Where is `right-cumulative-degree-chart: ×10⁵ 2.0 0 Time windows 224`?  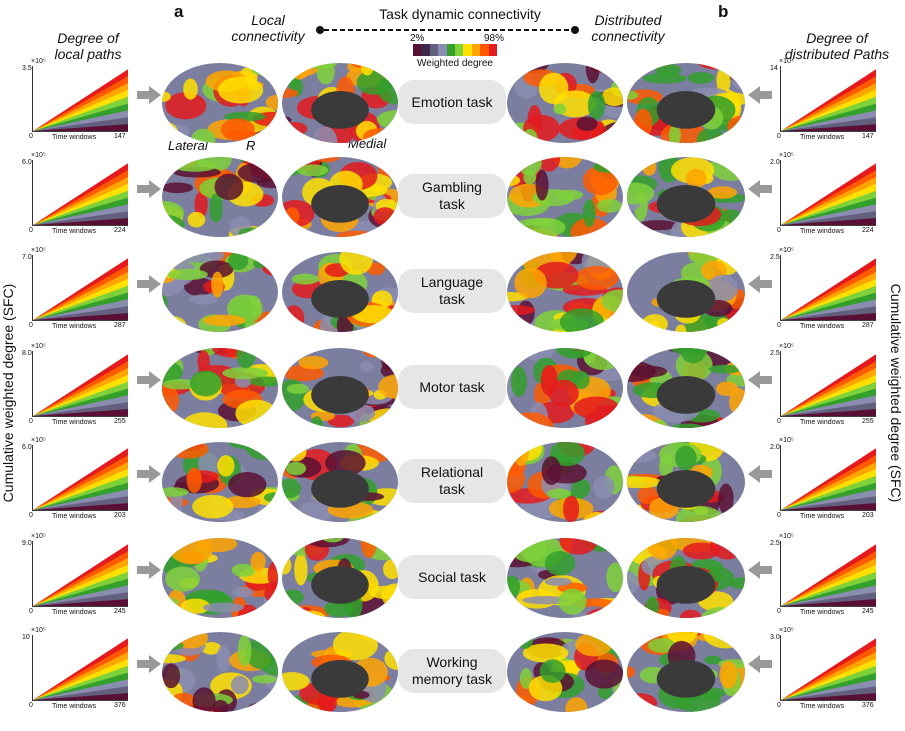 right-cumulative-degree-chart: ×10⁵ 2.0 0 Time windows 224 is located at coordinates (823, 196).